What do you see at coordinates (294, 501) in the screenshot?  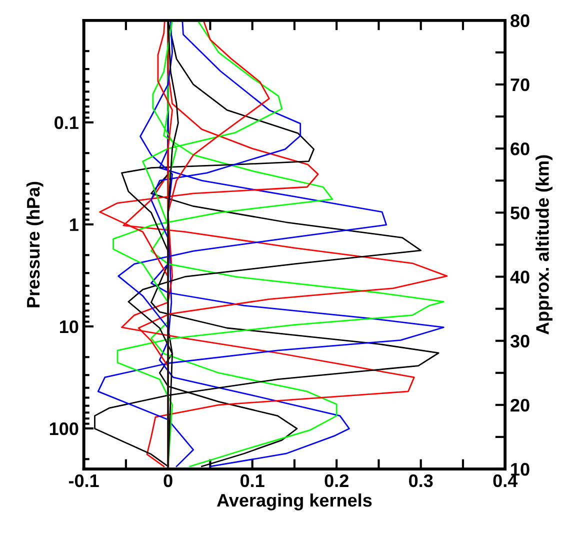 I see `x-axis-title: Averaging kernels` at bounding box center [294, 501].